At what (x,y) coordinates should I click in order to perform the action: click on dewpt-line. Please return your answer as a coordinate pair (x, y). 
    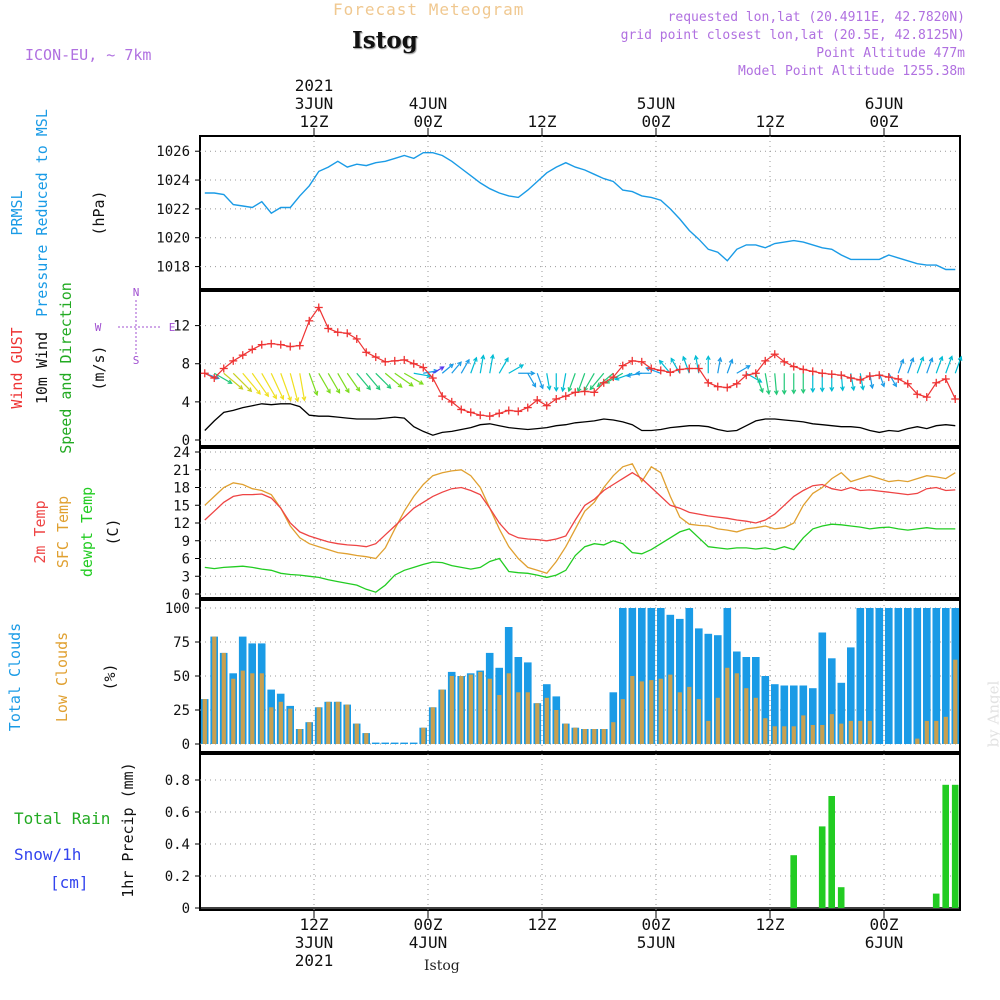
    Looking at the image, I should click on (580, 558).